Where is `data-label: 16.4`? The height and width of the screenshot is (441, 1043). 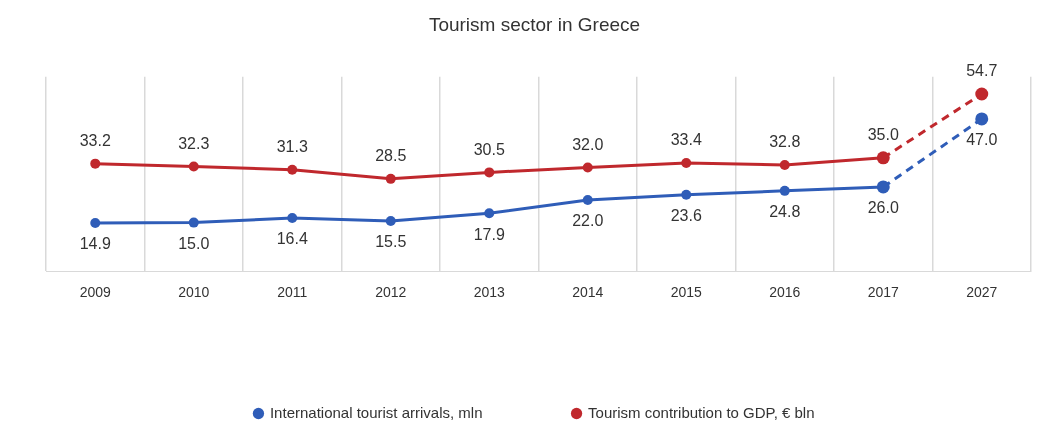 data-label: 16.4 is located at coordinates (292, 239).